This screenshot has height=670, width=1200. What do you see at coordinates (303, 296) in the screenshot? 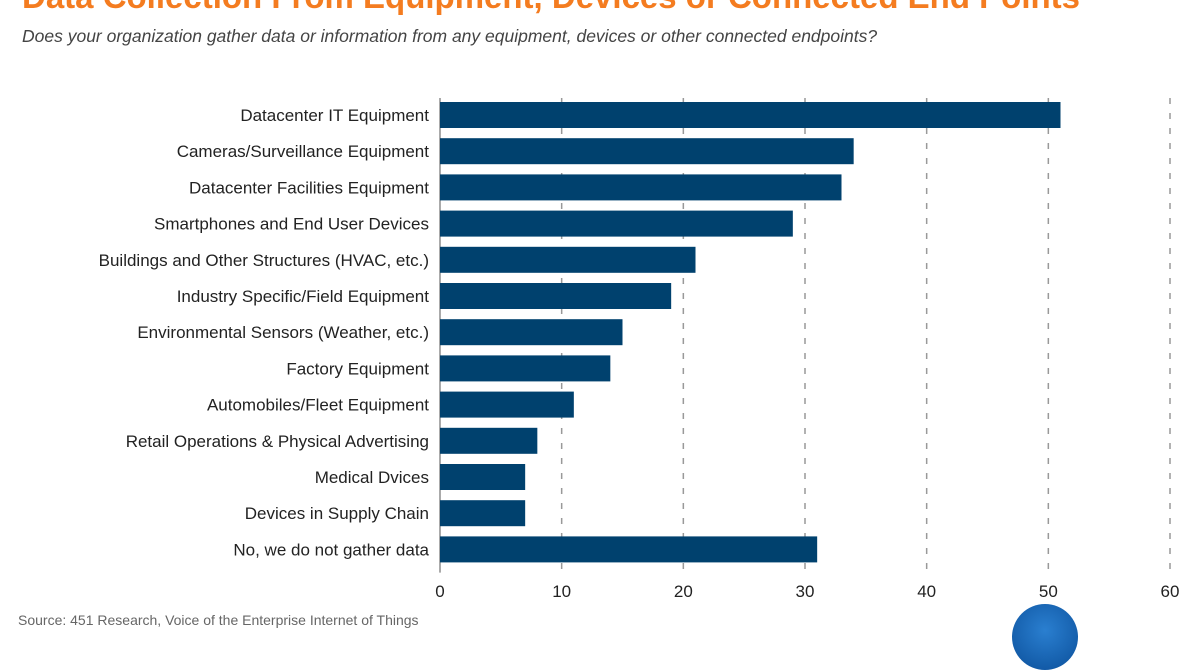
I see `category-label: Industry Specific/Field Equipment` at bounding box center [303, 296].